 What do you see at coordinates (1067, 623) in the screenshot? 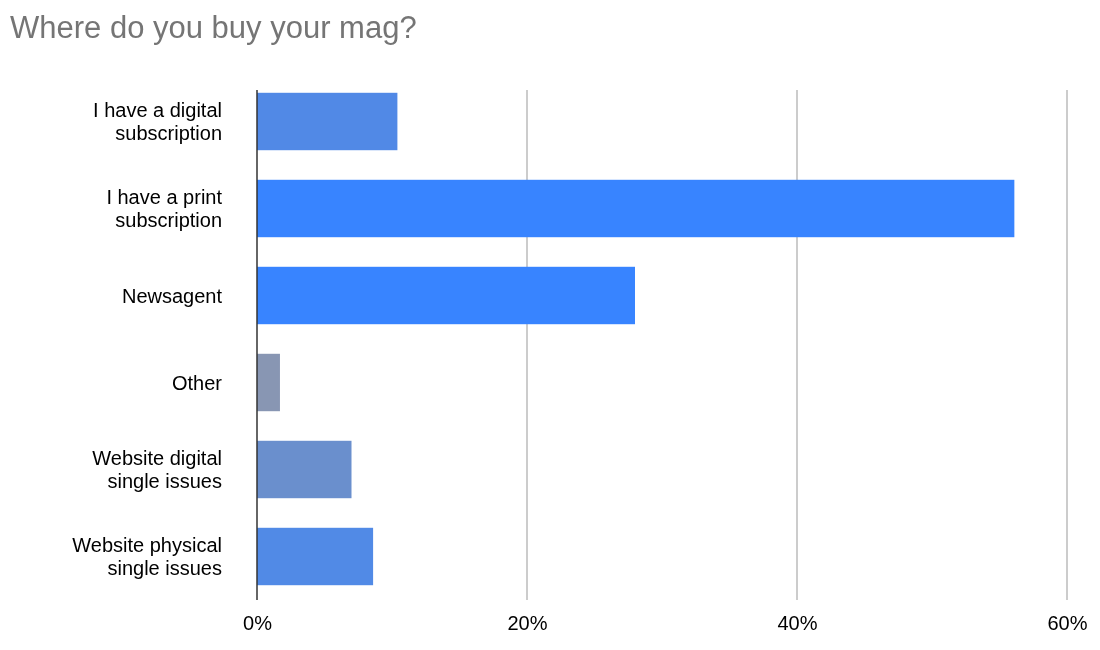
I see `x-tick-label: 60%` at bounding box center [1067, 623].